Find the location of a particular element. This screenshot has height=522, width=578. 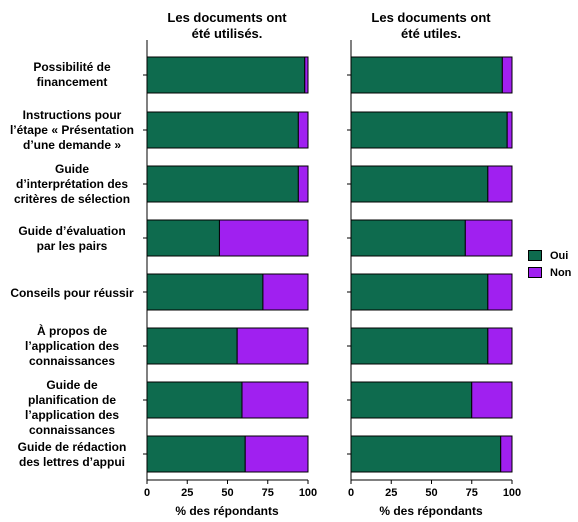

x-tick-label-useful: 100 is located at coordinates (512, 493).